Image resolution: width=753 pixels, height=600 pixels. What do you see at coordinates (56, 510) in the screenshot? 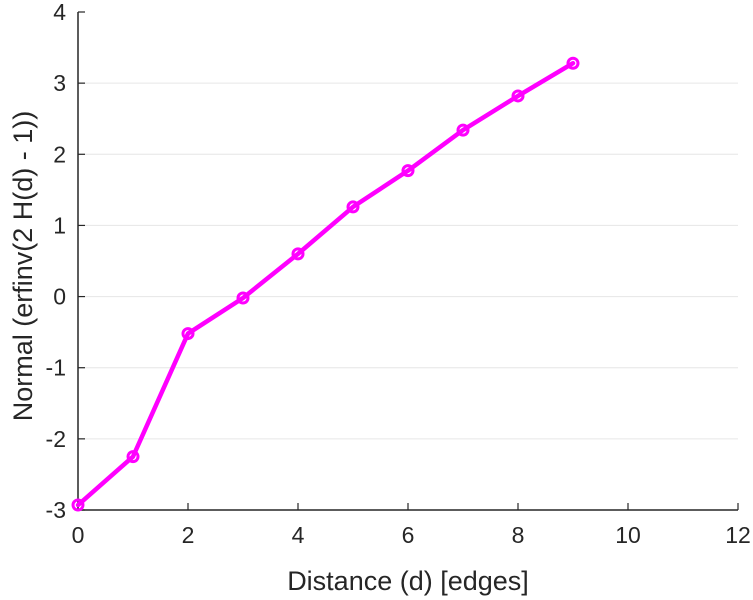
I see `y-tick-label: -3` at bounding box center [56, 510].